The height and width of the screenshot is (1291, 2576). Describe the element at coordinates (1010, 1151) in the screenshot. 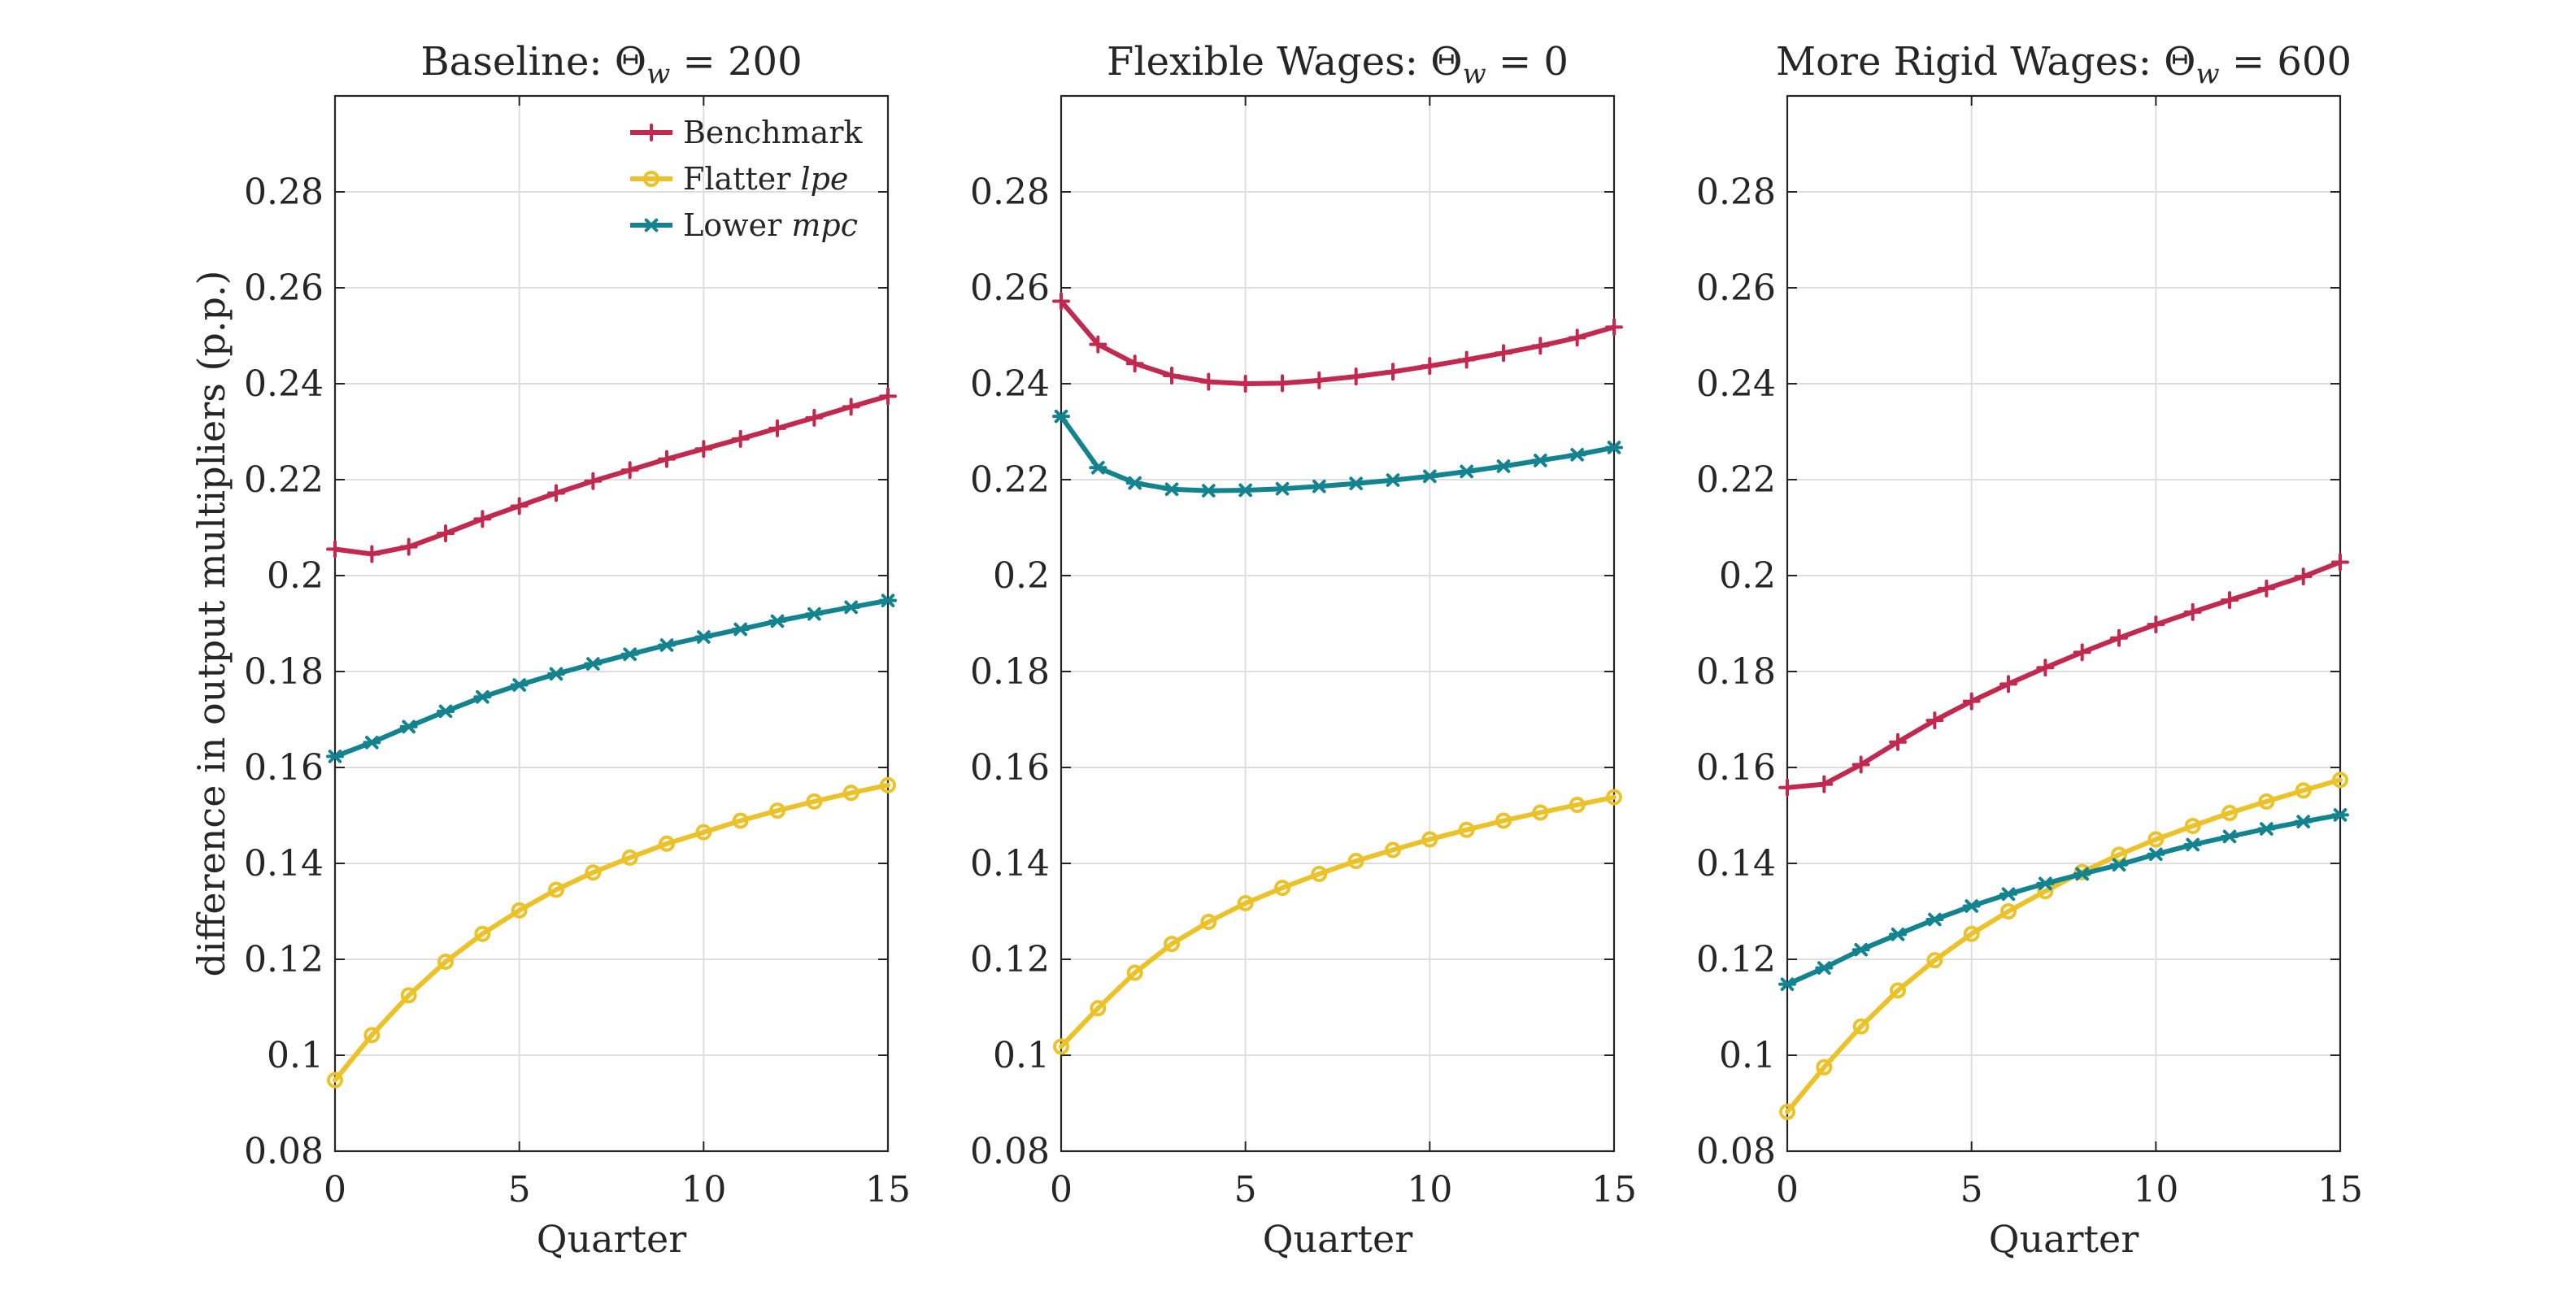

I see `y-tick-label: 0.08` at that location.